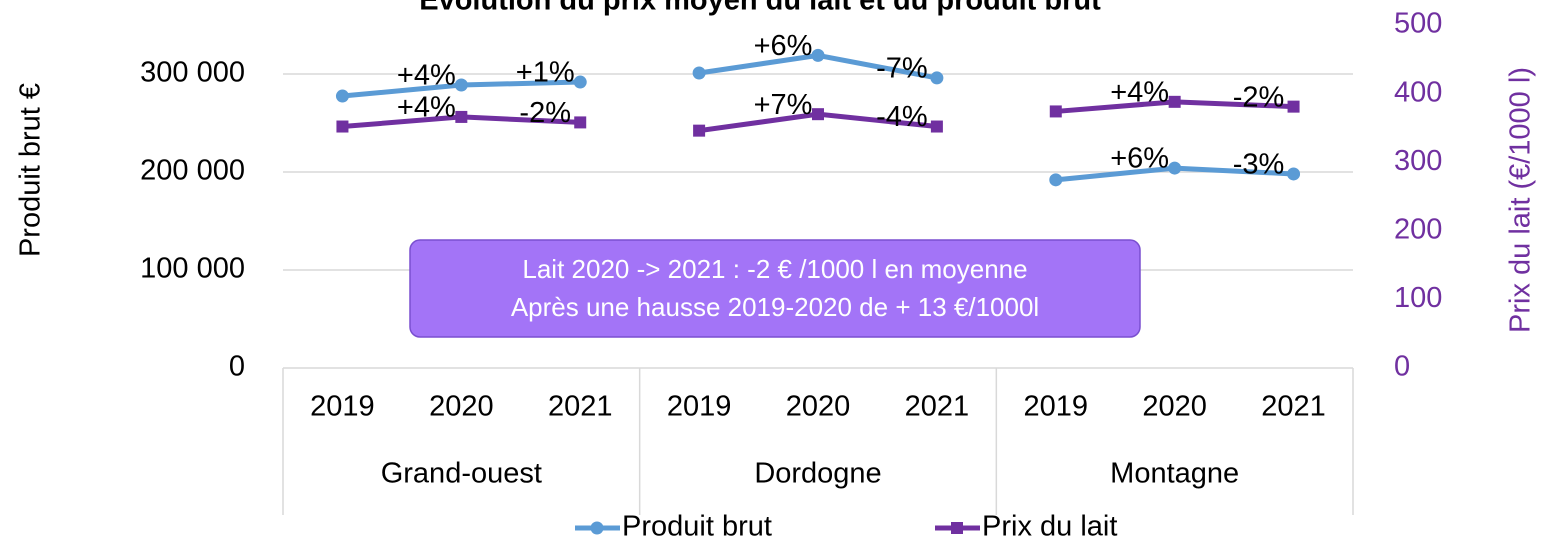  What do you see at coordinates (237, 367) in the screenshot?
I see `y-tick-label: 0` at bounding box center [237, 367].